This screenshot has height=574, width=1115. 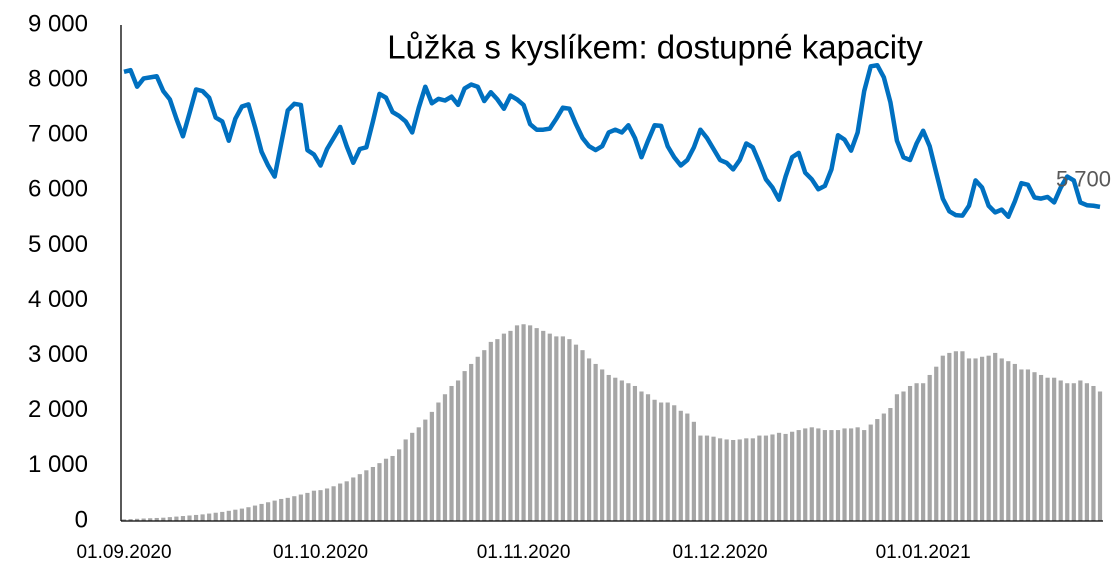 I want to click on y-tick-label: 3 000, so click(x=58, y=354).